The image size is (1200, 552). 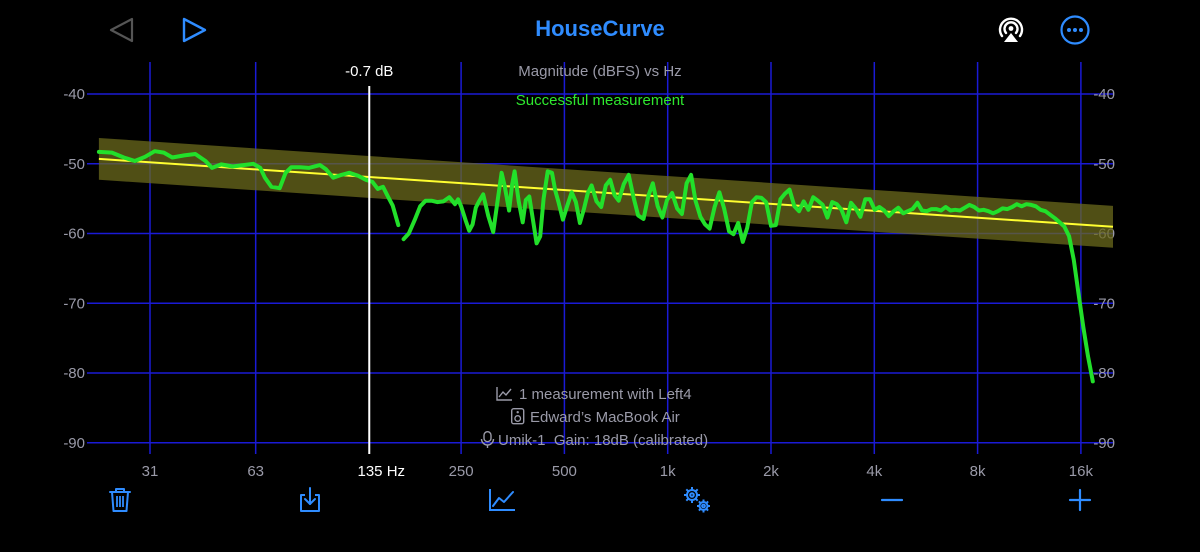 I want to click on top-bar: HouseCurve, so click(x=600, y=30).